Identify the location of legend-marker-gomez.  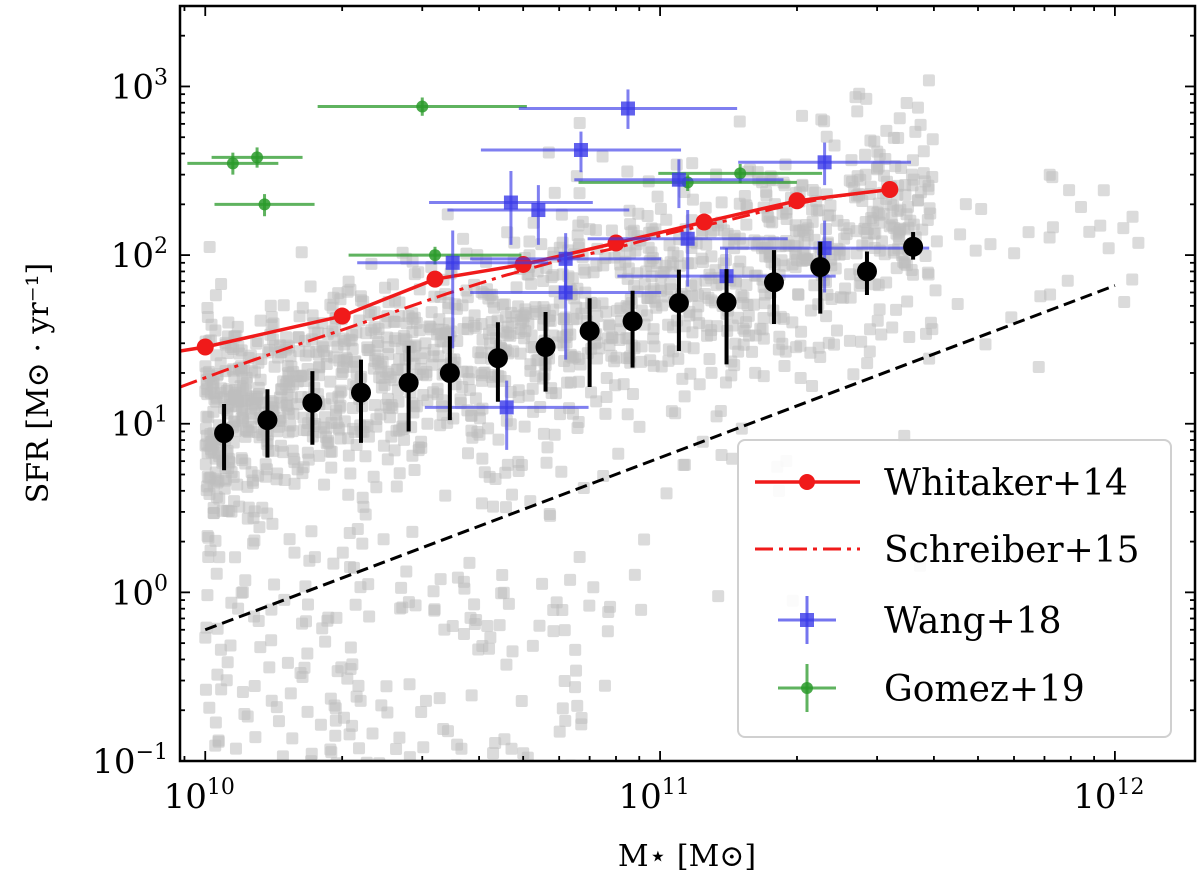
(807, 688).